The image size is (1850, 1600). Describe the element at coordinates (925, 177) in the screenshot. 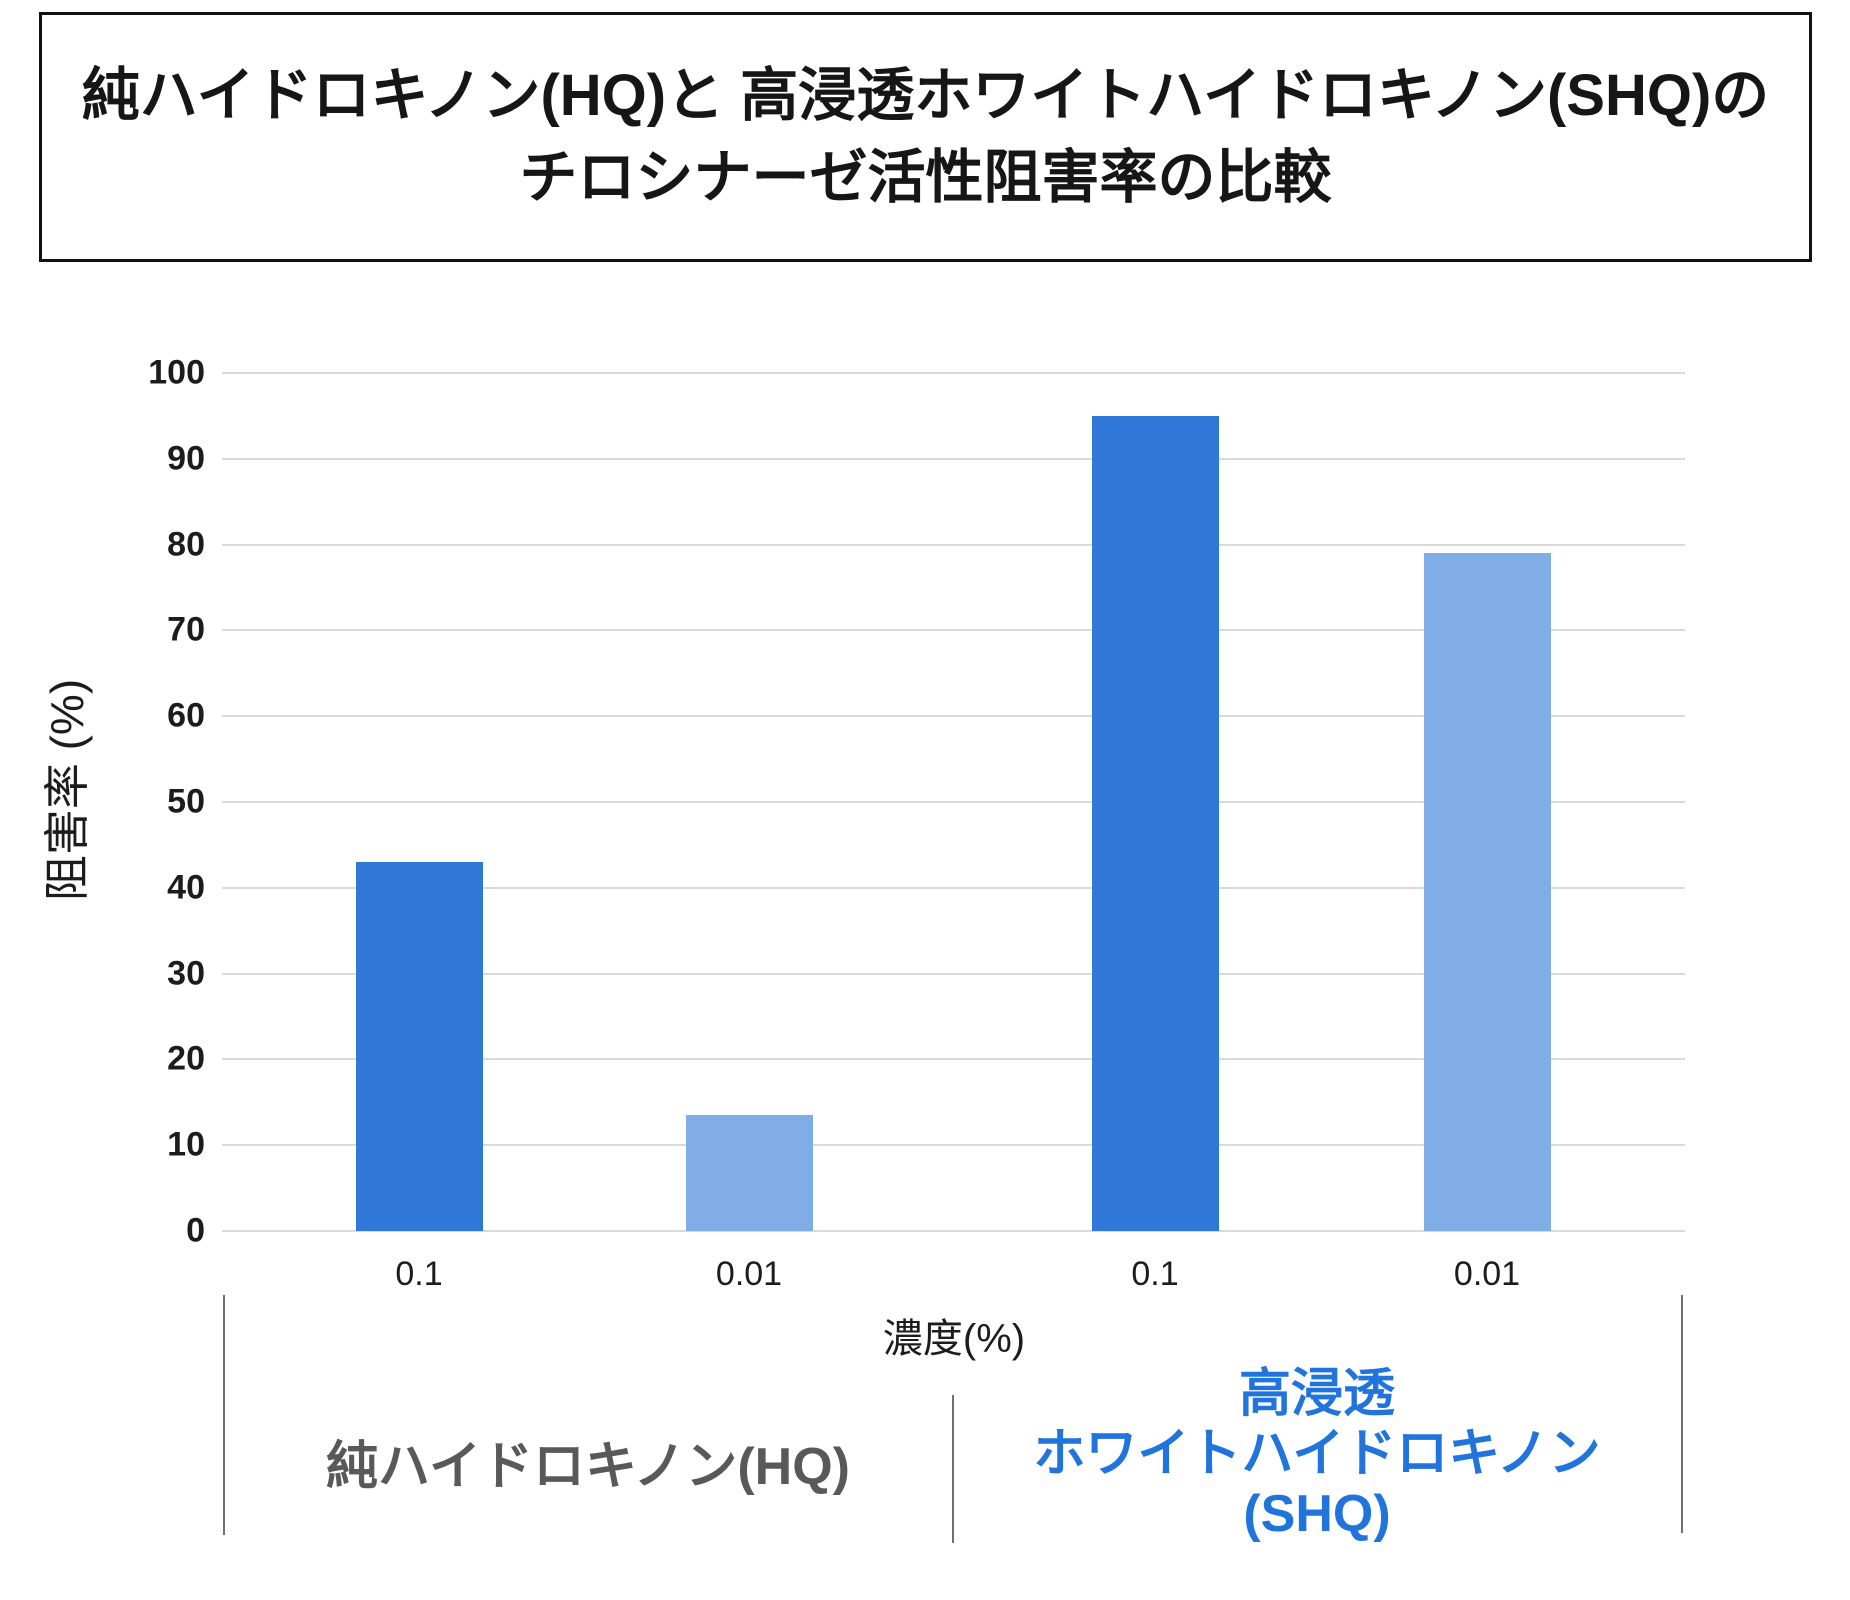

I see `chart-title-line-2: チロシナーゼ活性阻害率の比較` at that location.